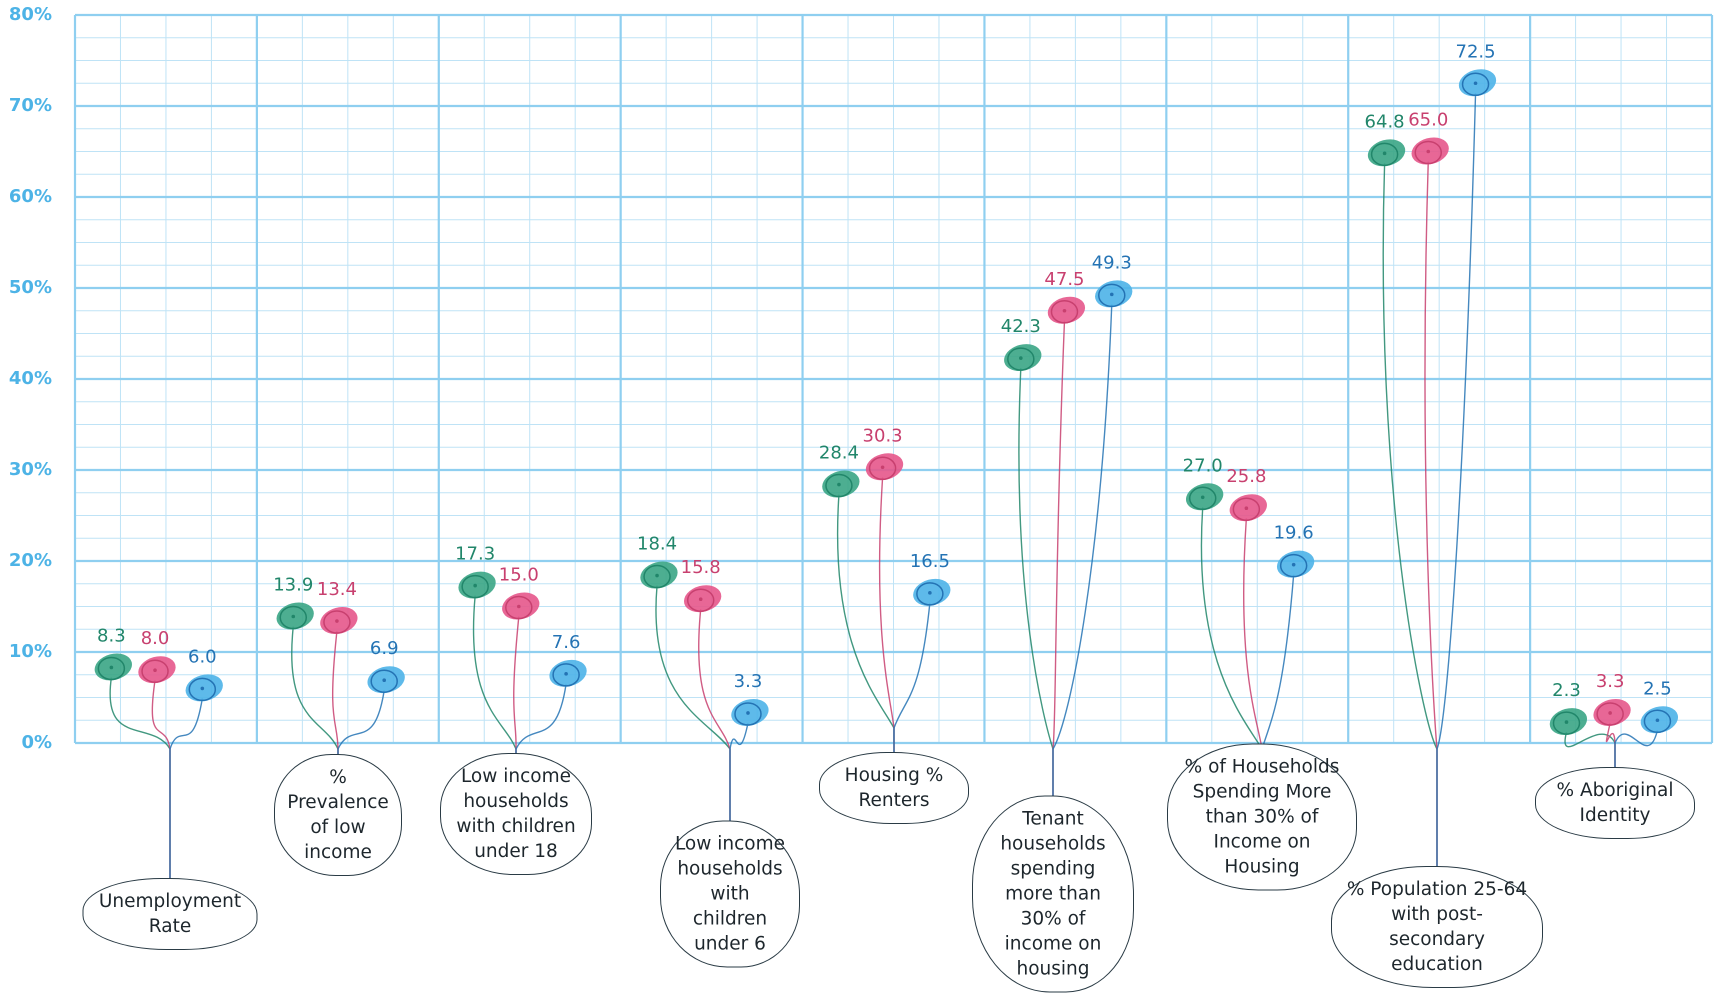 This screenshot has width=1720, height=999. I want to click on value-label: 19.6, so click(1294, 533).